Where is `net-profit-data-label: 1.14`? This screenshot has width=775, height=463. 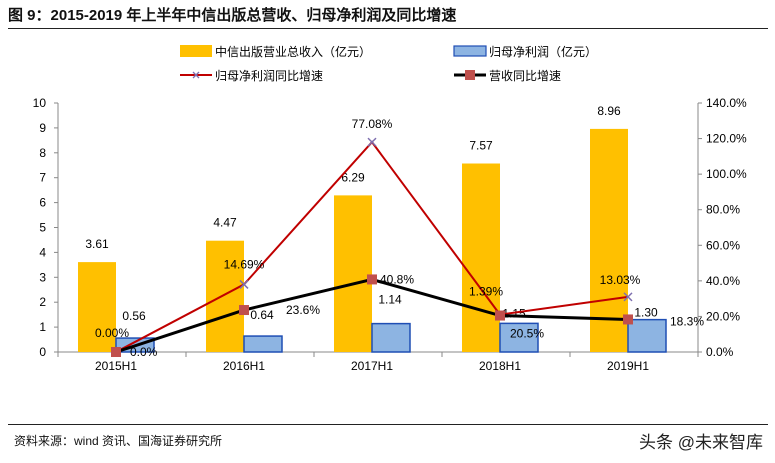 net-profit-data-label: 1.14 is located at coordinates (390, 300).